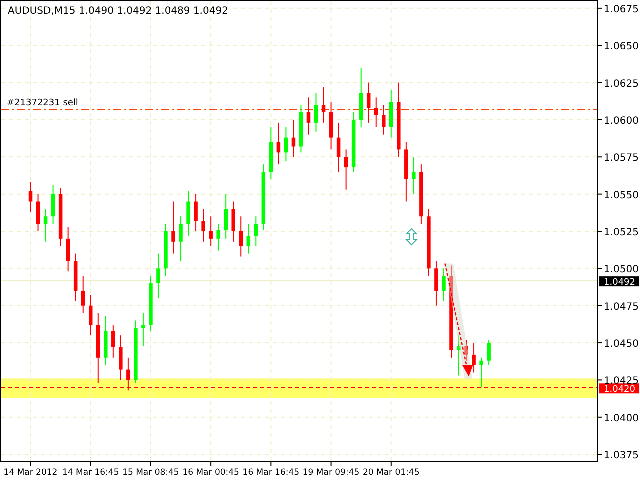 The image size is (640, 480). What do you see at coordinates (621, 307) in the screenshot?
I see `y-tick-label: 1.0475` at bounding box center [621, 307].